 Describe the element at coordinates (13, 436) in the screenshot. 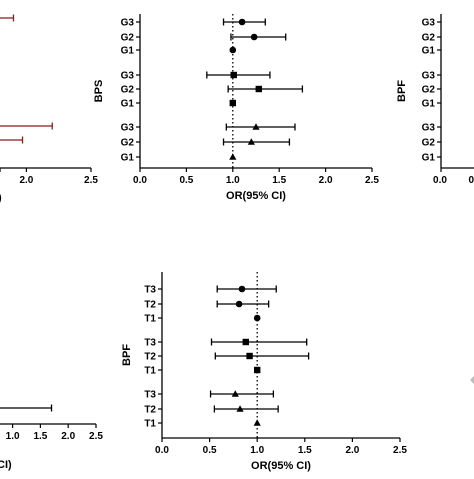

I see `bottom-left-x-tick-label: 1.0` at that location.